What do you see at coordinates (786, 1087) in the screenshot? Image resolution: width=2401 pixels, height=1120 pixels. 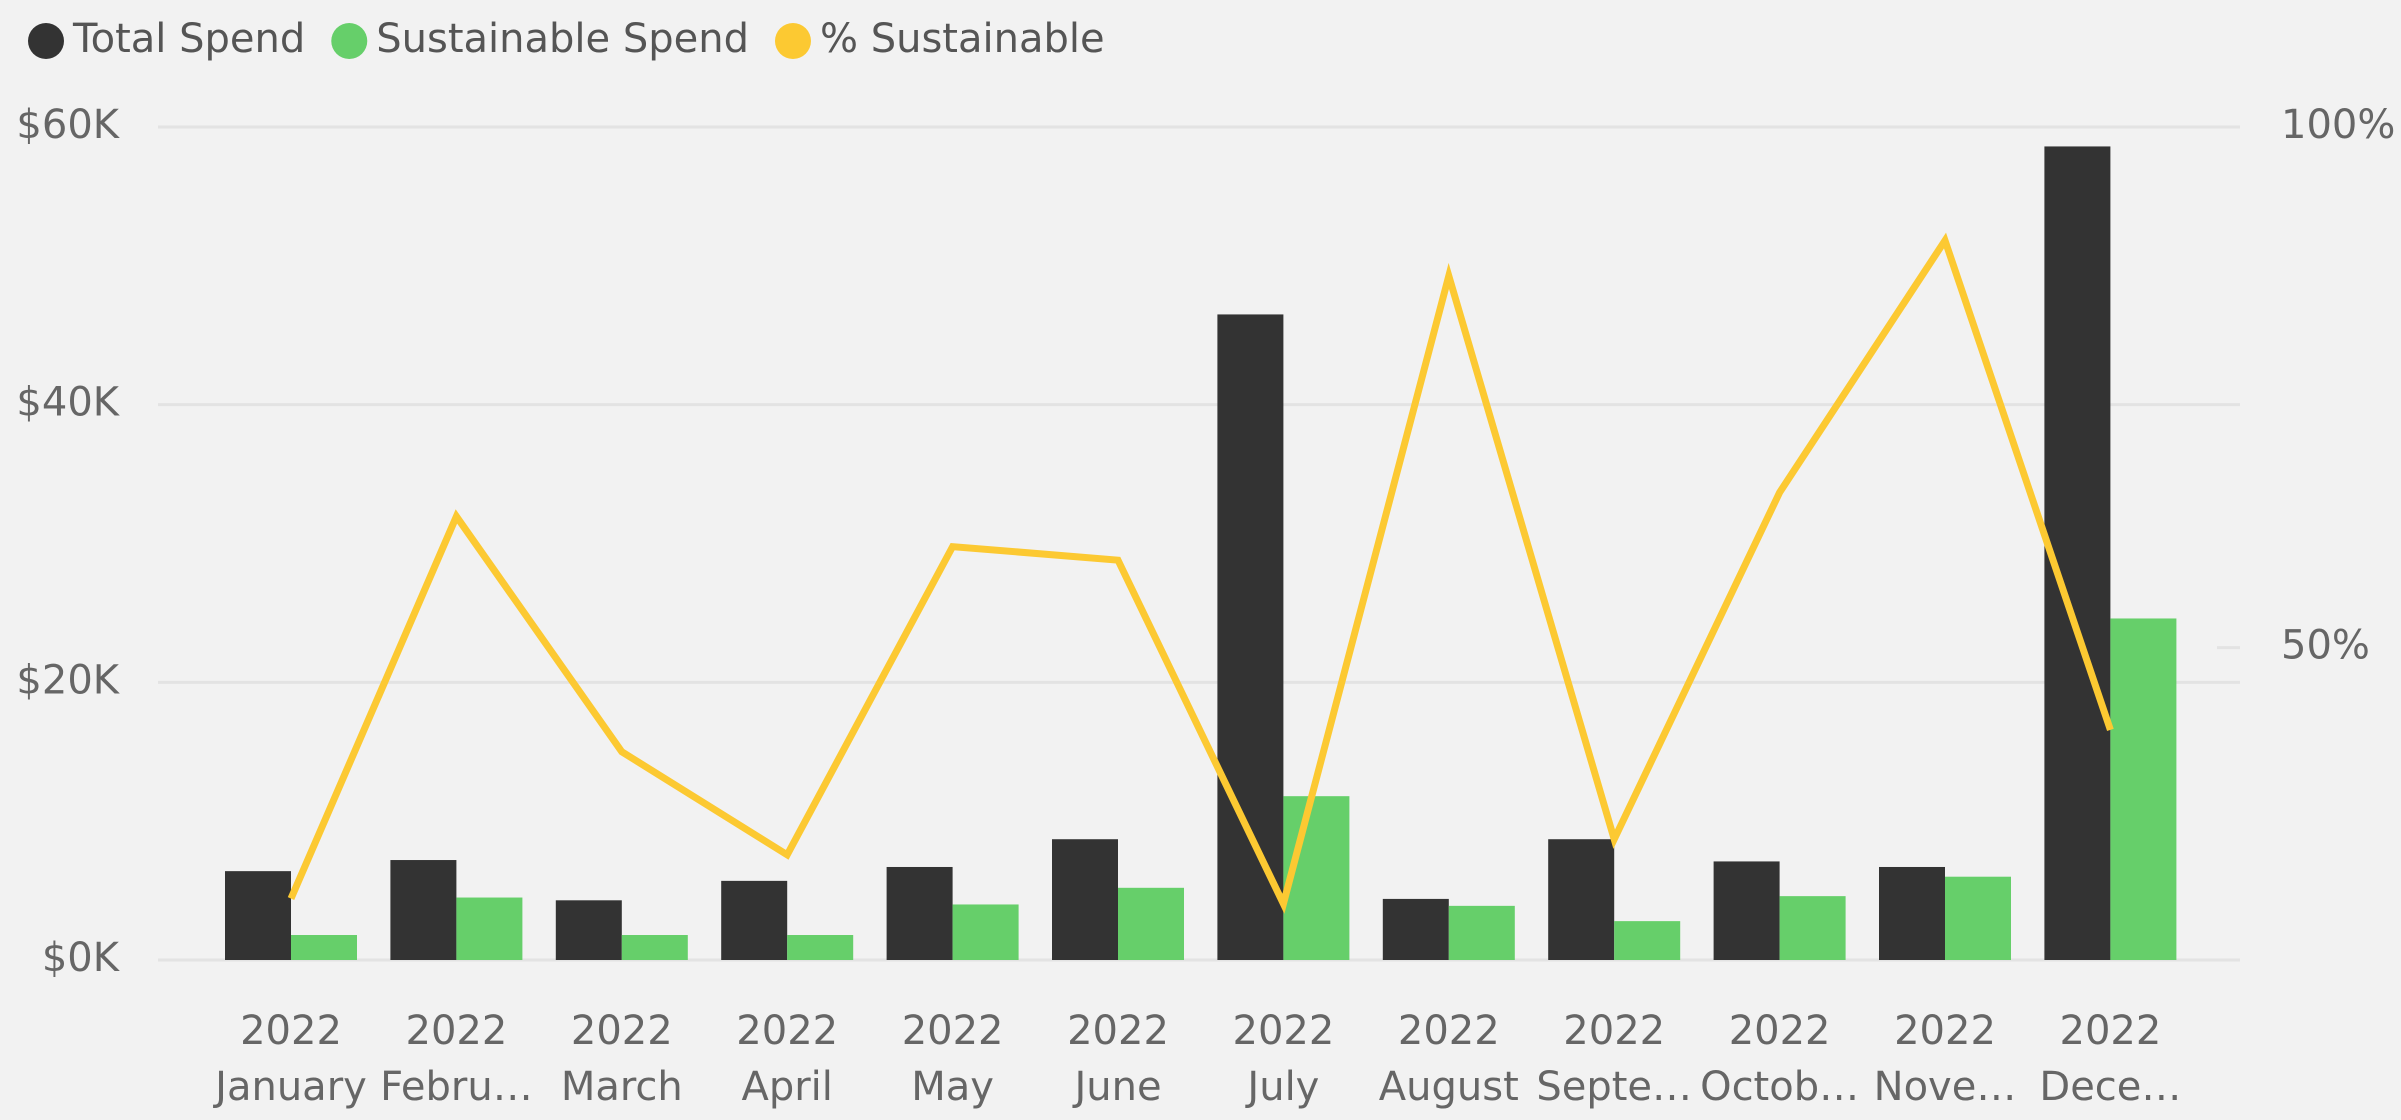 I see `x-tick-label: April` at bounding box center [786, 1087].